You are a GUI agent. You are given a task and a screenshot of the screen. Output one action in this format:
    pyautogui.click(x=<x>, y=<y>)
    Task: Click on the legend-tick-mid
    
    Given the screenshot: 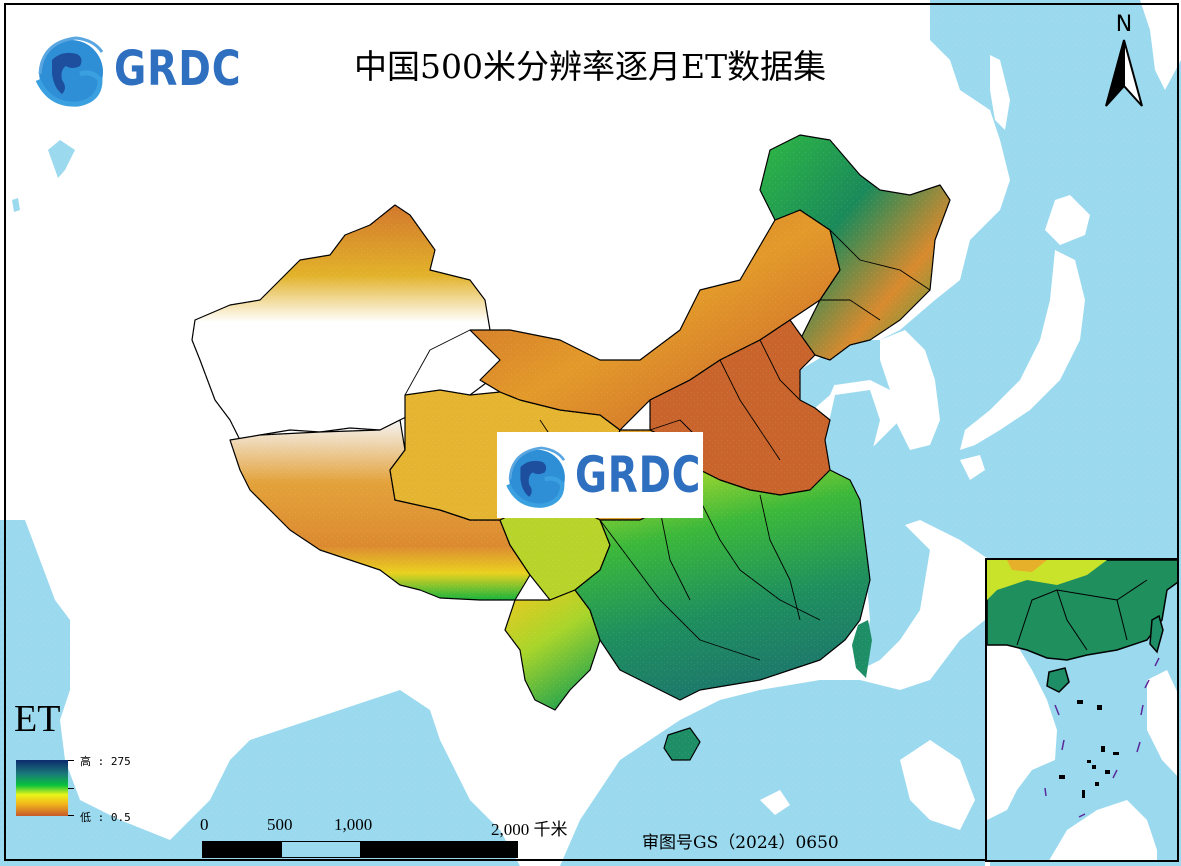 What is the action you would take?
    pyautogui.click(x=71, y=788)
    